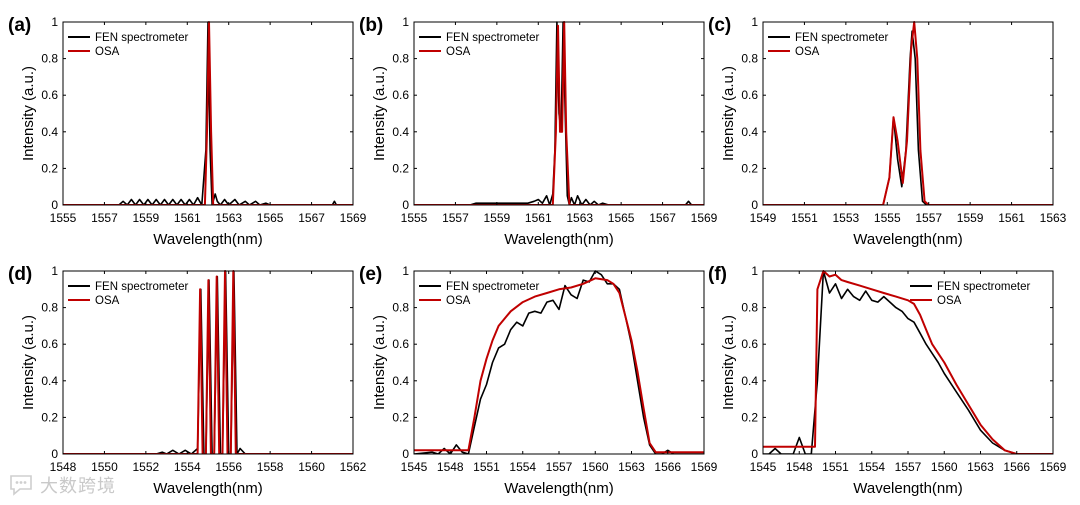 The image size is (1080, 505). I want to click on panel-label: (c), so click(719, 25).